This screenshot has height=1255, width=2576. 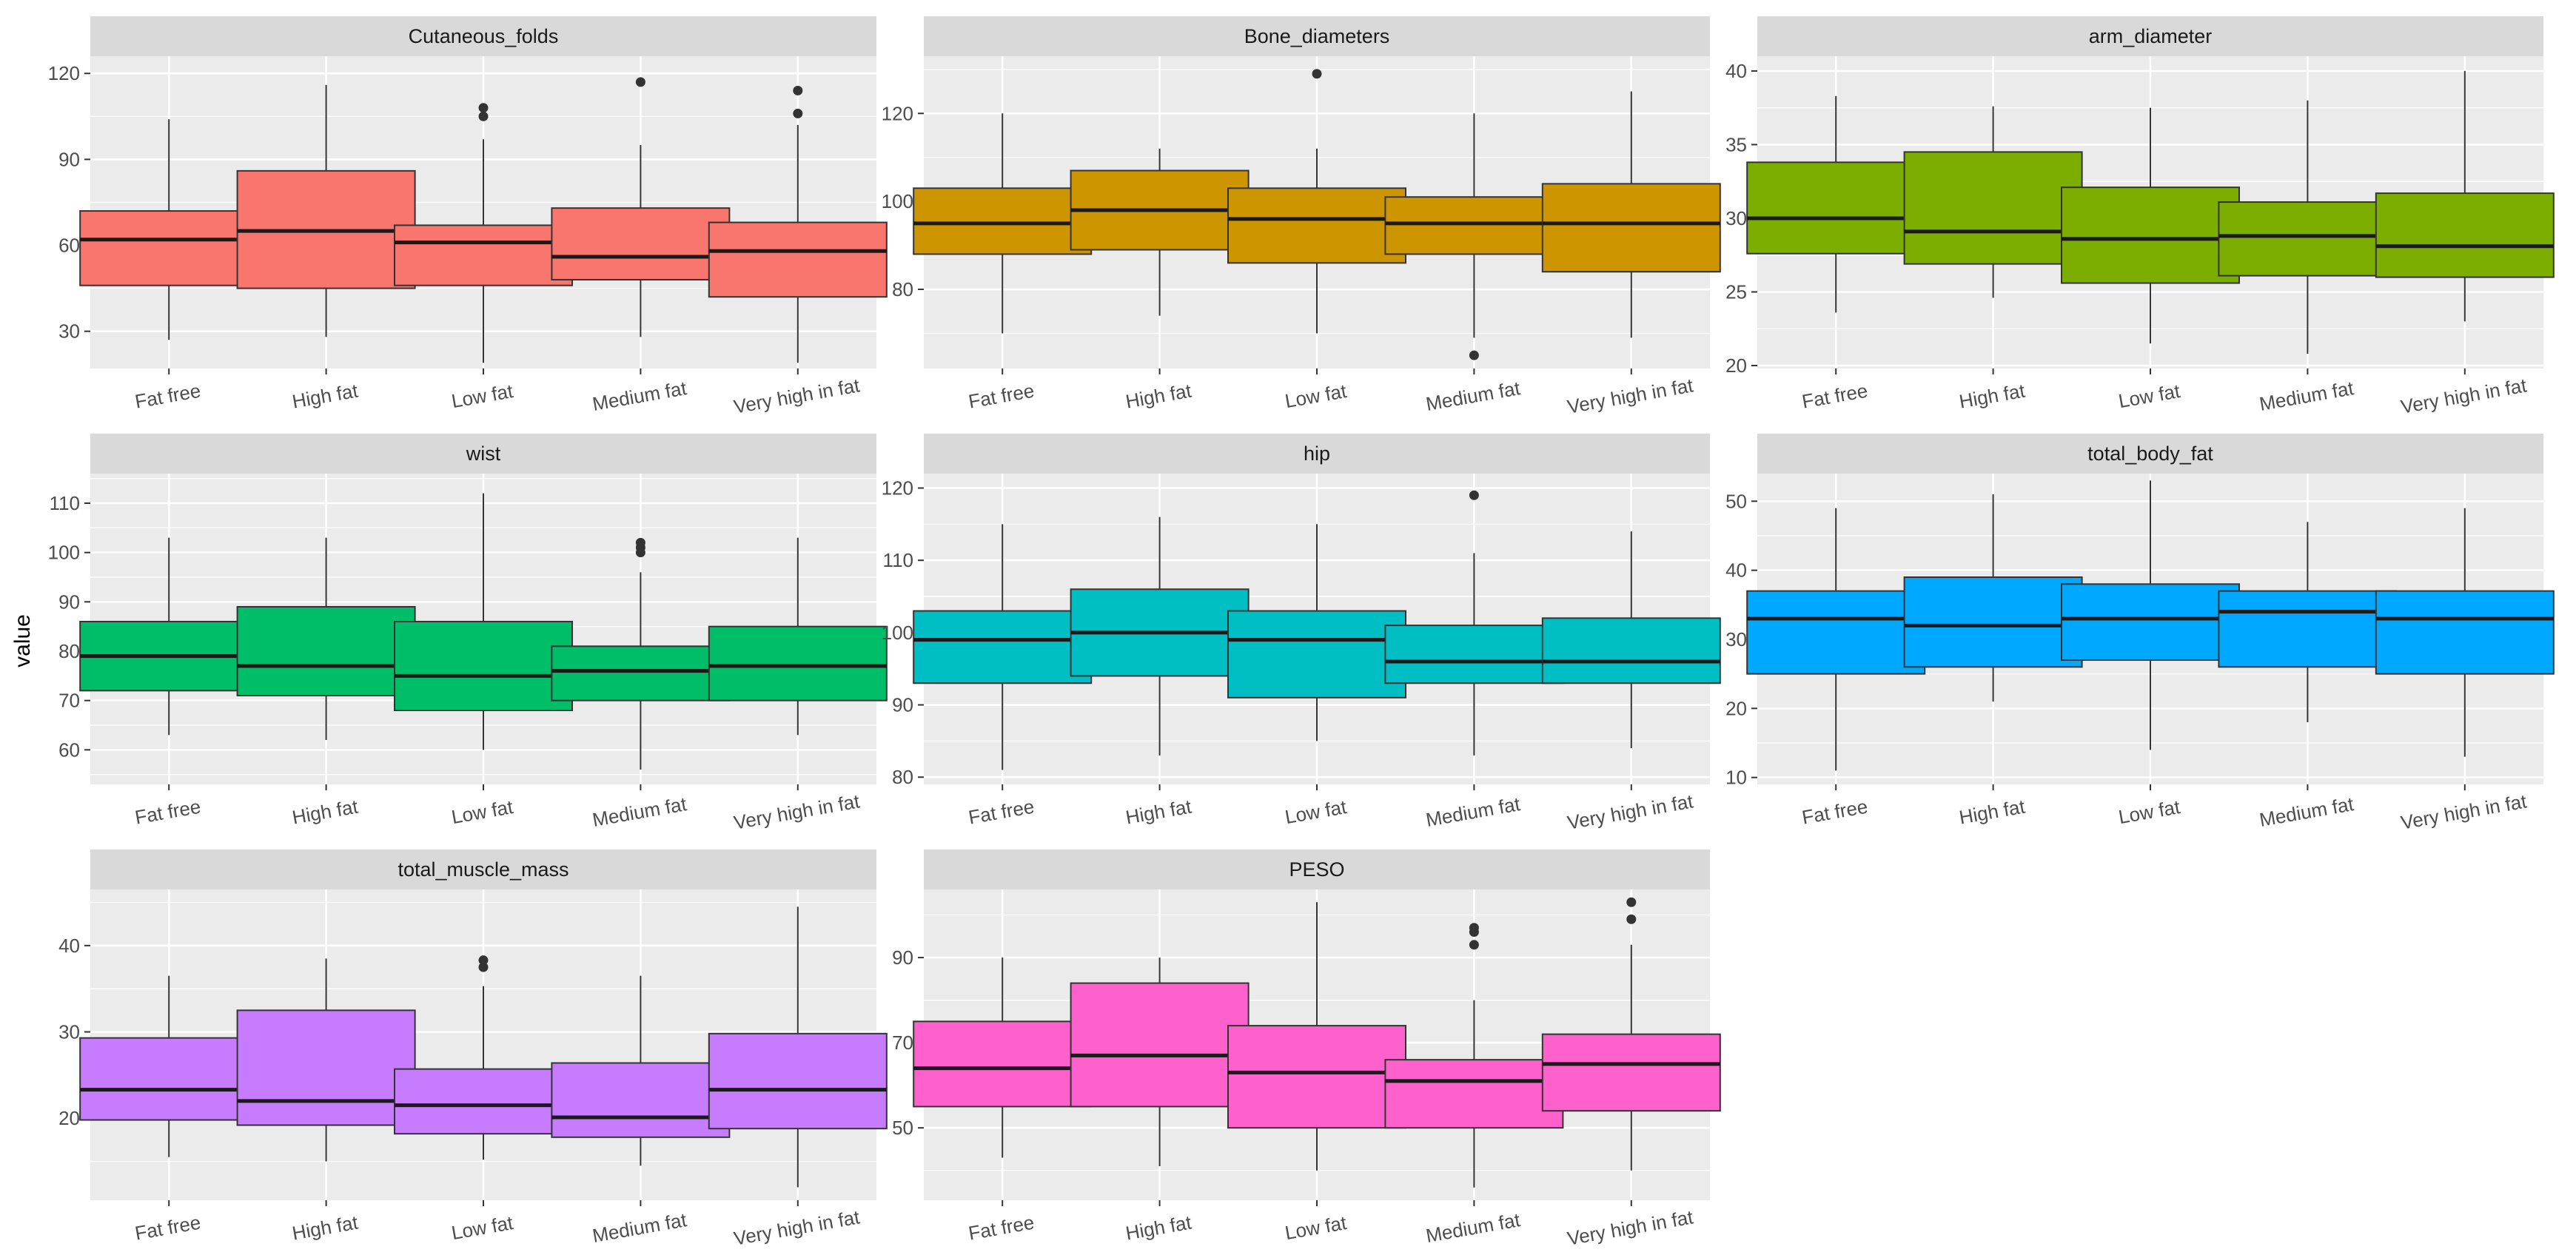 I want to click on facet-title: Bone_diameters, so click(x=1317, y=36).